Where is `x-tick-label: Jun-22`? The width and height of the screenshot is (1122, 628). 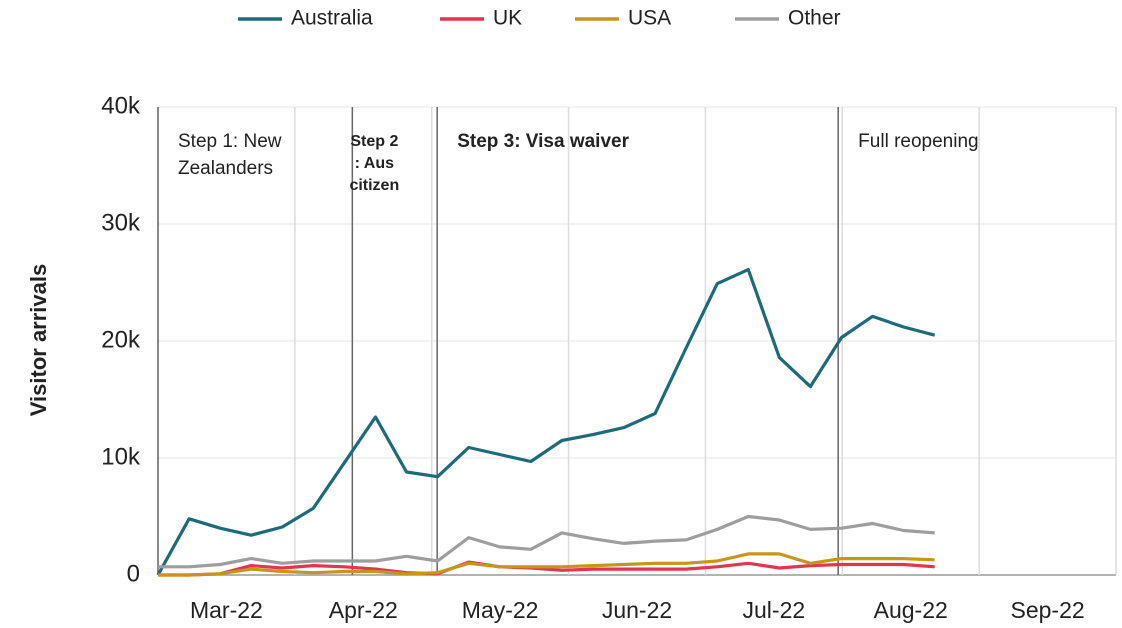 x-tick-label: Jun-22 is located at coordinates (637, 610).